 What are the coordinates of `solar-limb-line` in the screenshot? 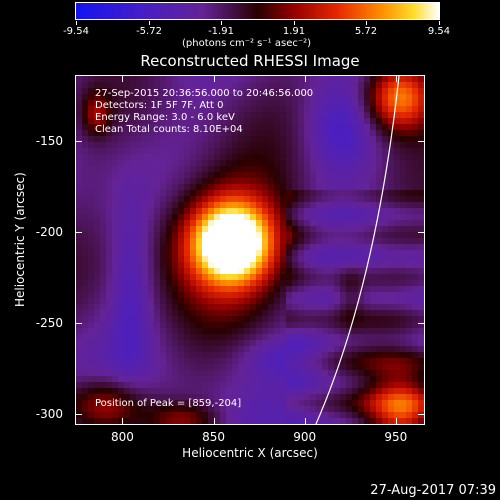 It's located at (357, 250).